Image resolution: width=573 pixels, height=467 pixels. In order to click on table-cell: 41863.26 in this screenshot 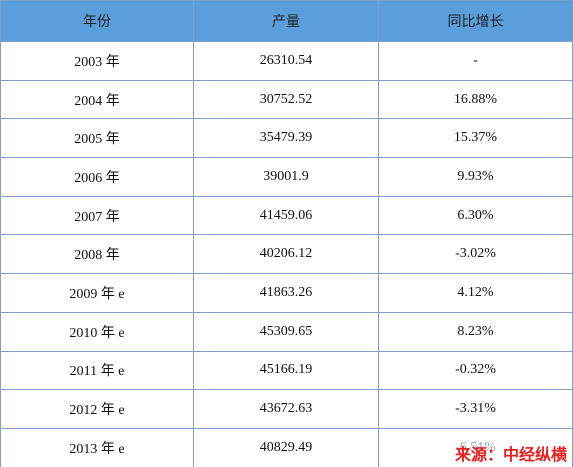, I will do `click(286, 293)`.